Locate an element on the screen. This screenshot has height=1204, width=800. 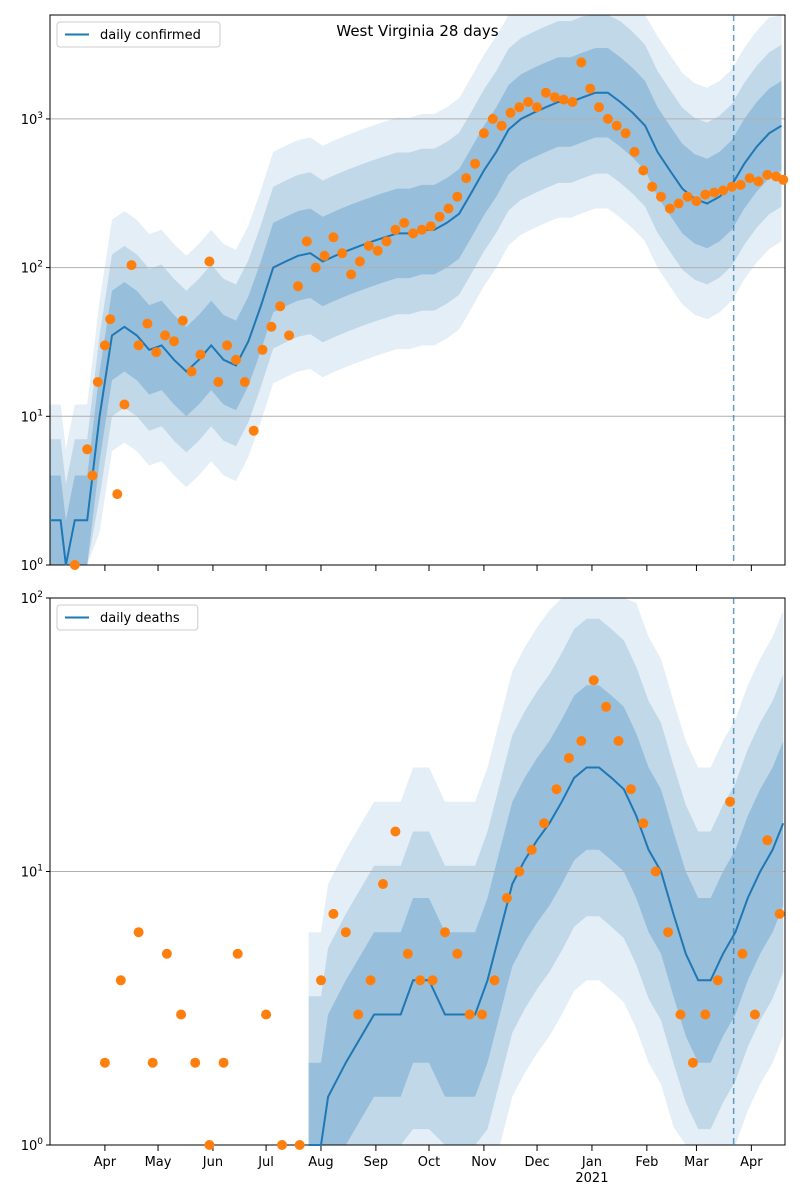
x-tick-label: Jul is located at coordinates (265, 1162).